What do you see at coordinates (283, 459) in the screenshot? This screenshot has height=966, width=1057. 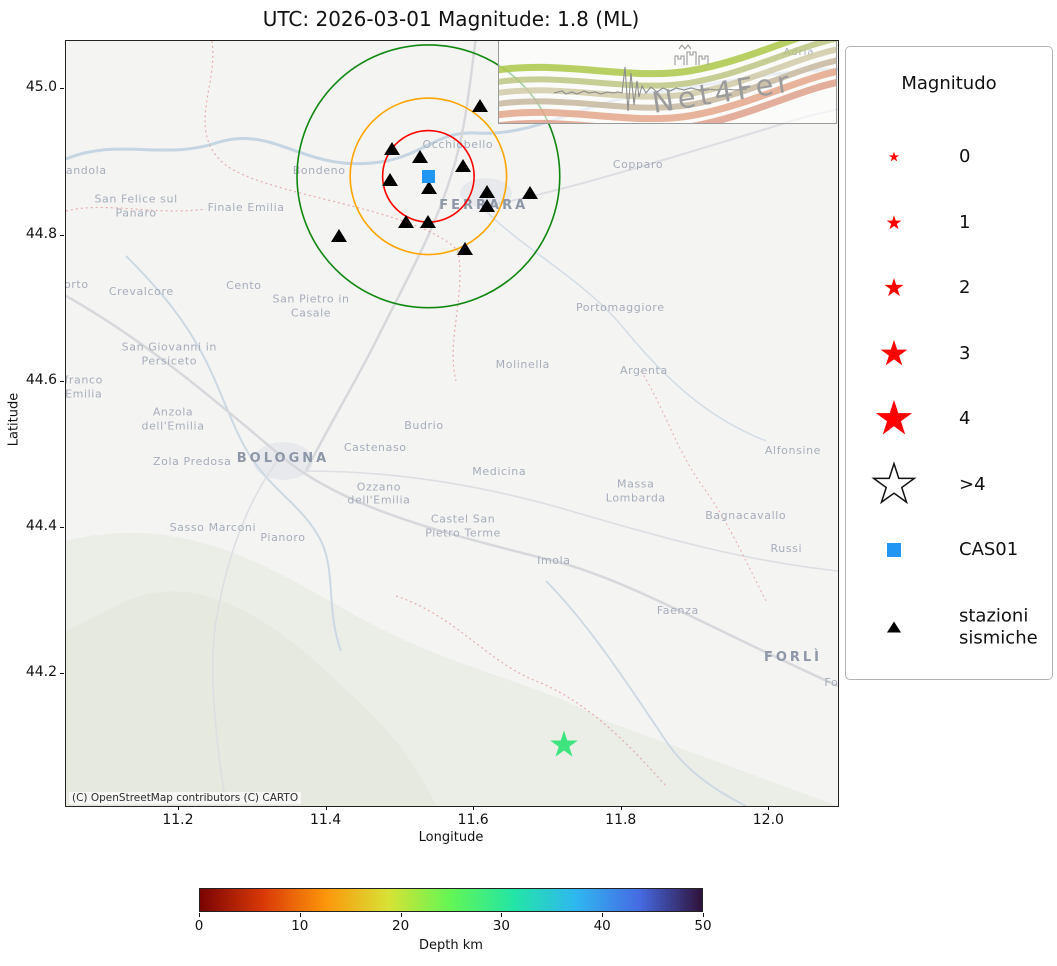 I see `city-label: BOLOGNA` at bounding box center [283, 459].